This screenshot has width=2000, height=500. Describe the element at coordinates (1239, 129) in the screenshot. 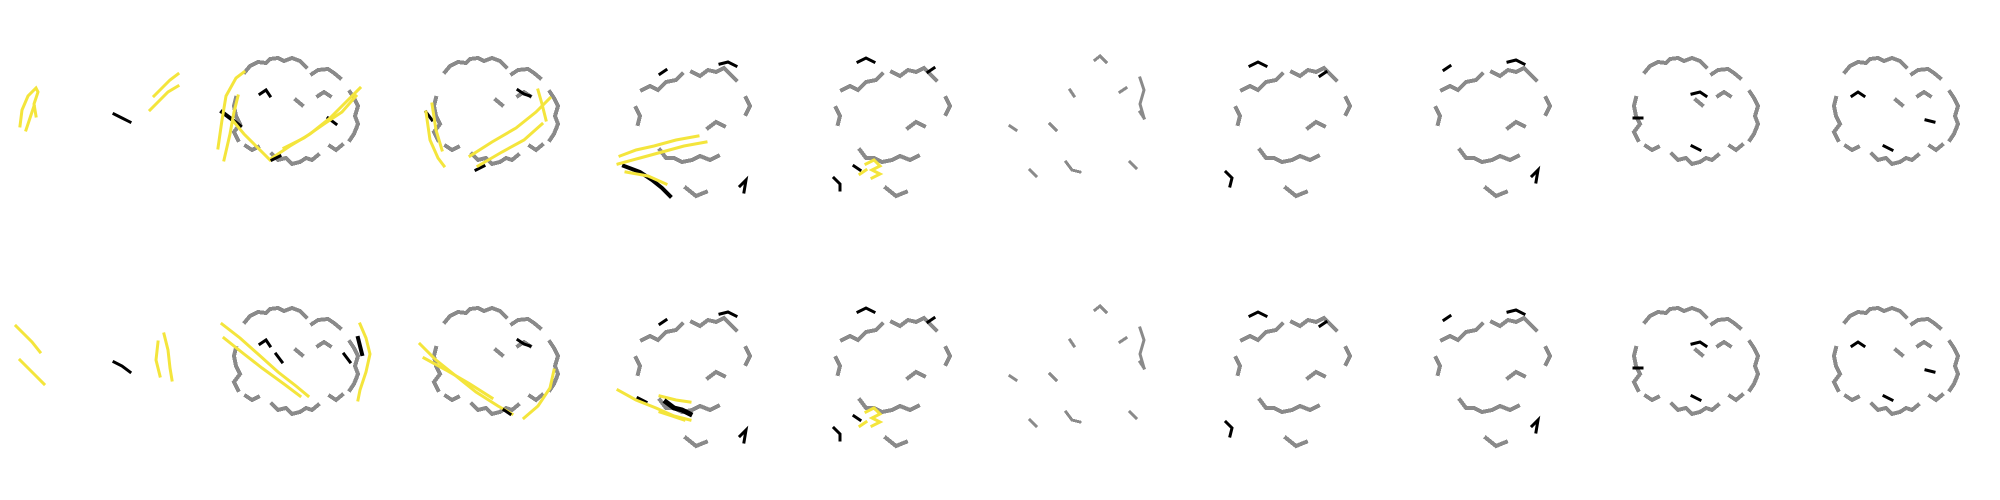

I see `slice-8-top` at that location.